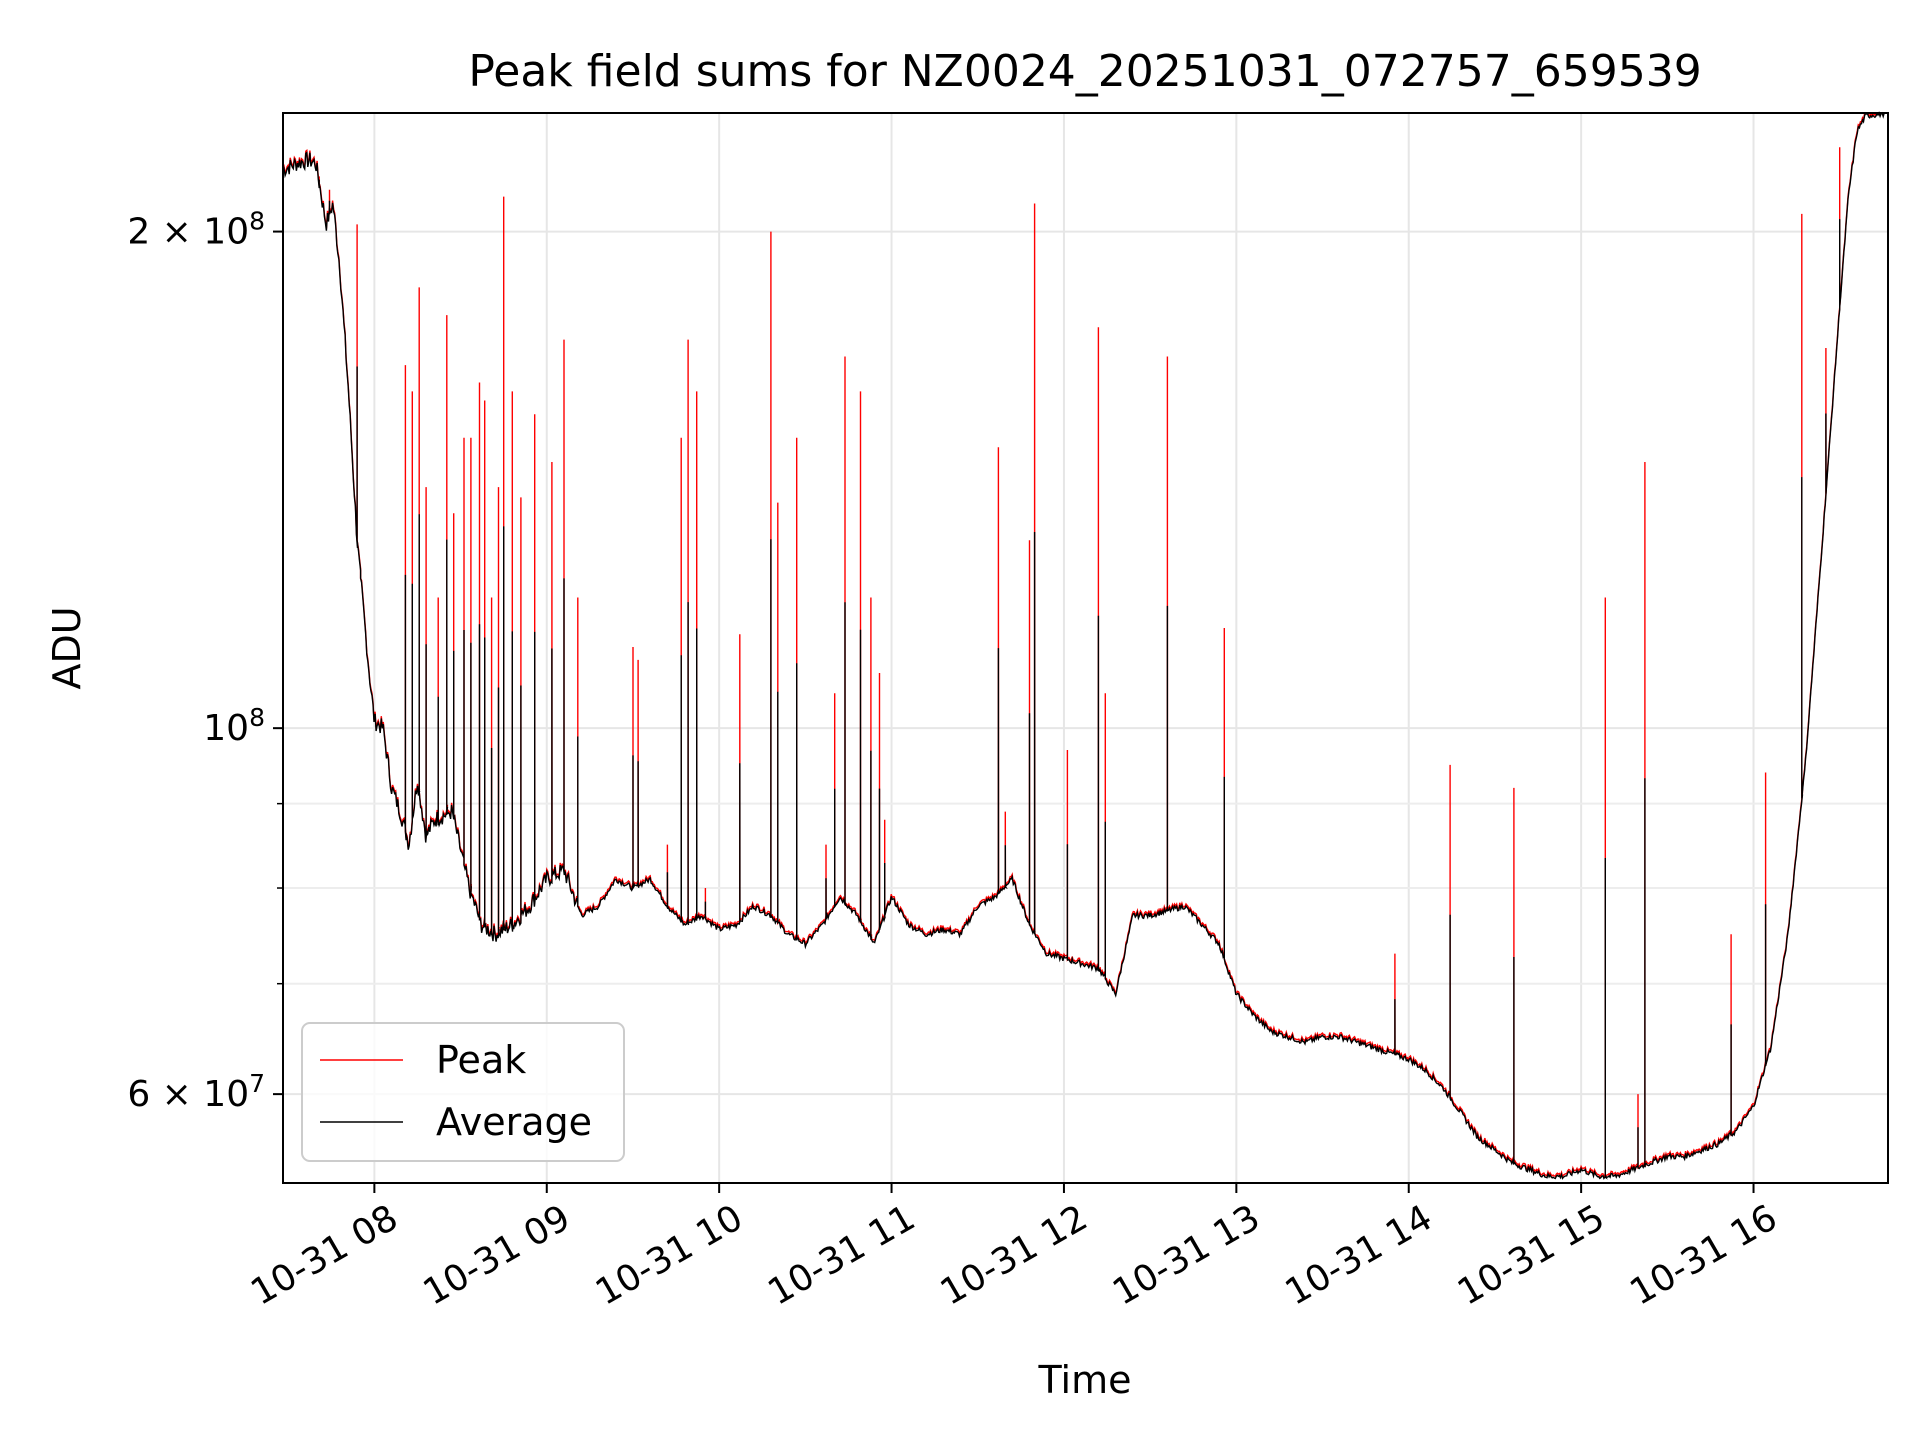 This screenshot has height=1440, width=1920. What do you see at coordinates (196, 1092) in the screenshot?
I see `y-tick-label: 6 × 107` at bounding box center [196, 1092].